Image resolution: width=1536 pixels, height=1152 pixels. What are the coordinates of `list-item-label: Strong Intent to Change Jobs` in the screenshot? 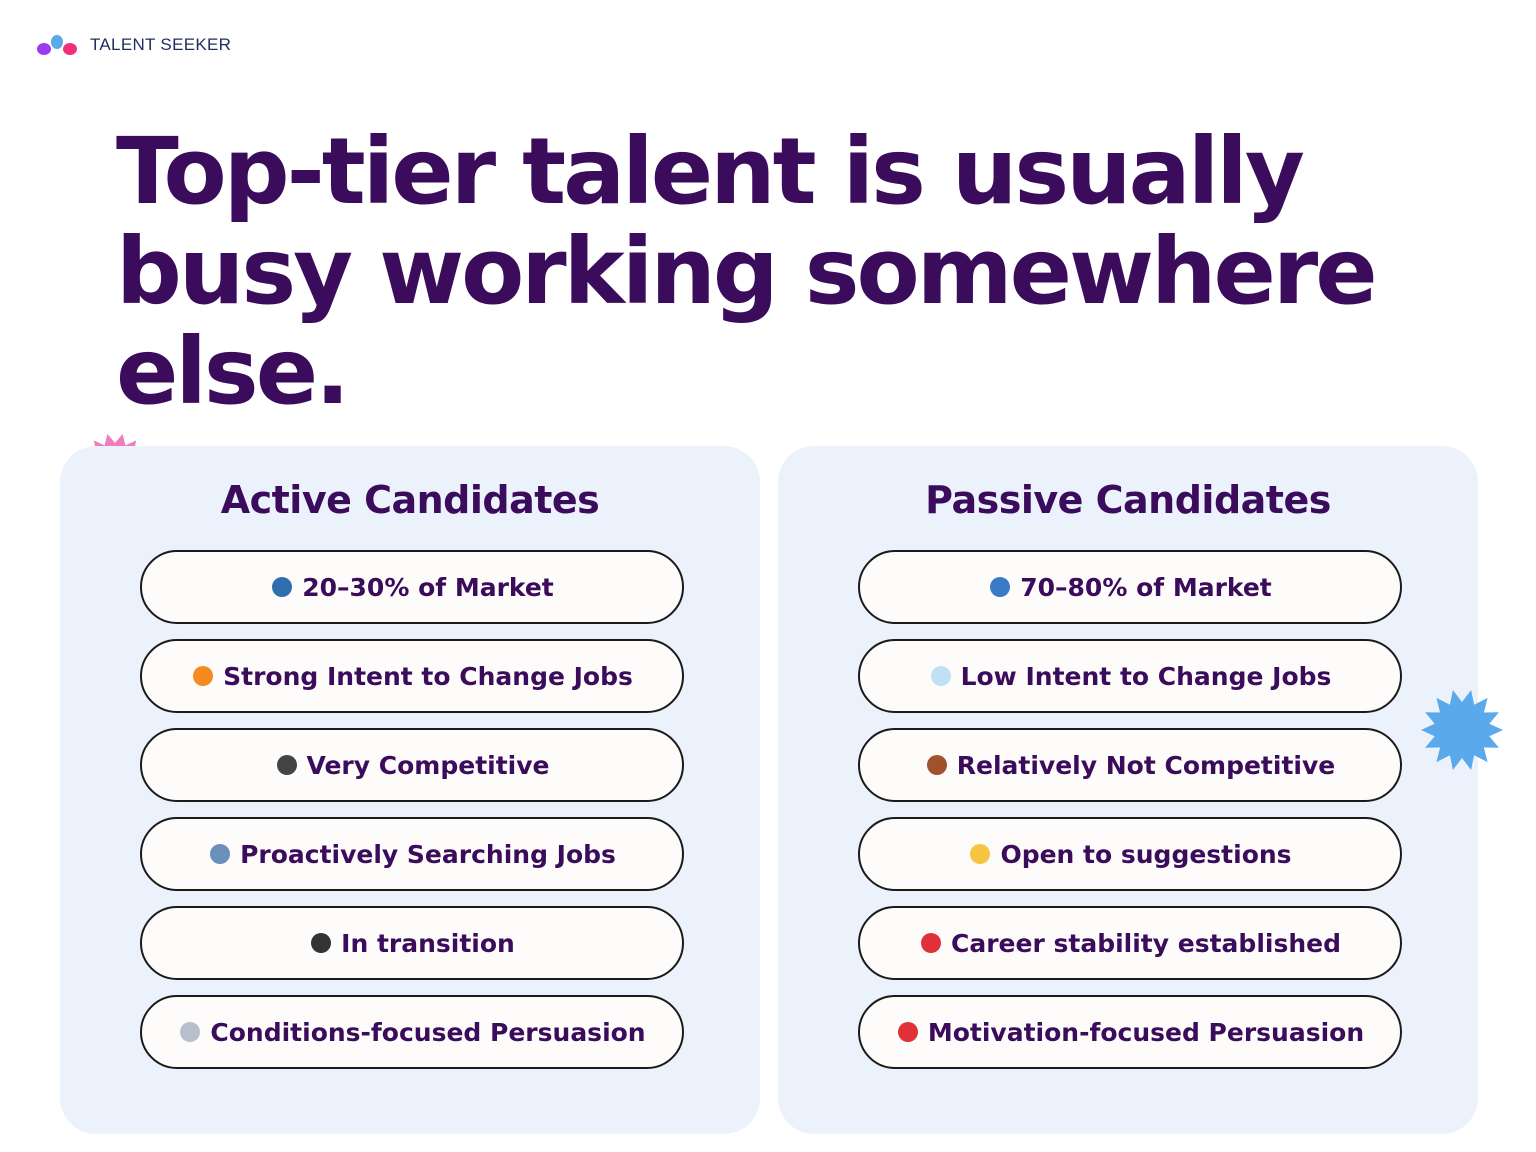 It's located at (428, 676).